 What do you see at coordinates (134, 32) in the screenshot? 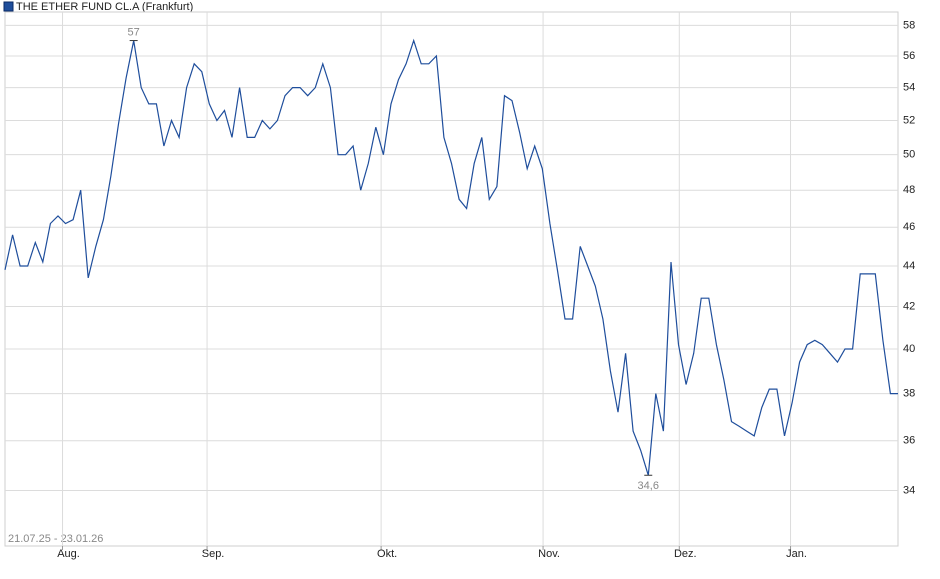
I see `extreme-label: 57` at bounding box center [134, 32].